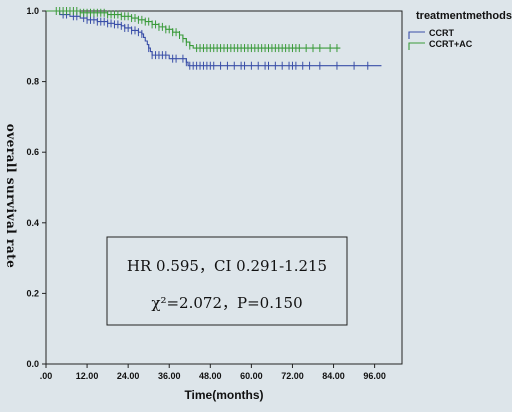 The width and height of the screenshot is (512, 412). I want to click on x-tick-label: 96.00, so click(374, 376).